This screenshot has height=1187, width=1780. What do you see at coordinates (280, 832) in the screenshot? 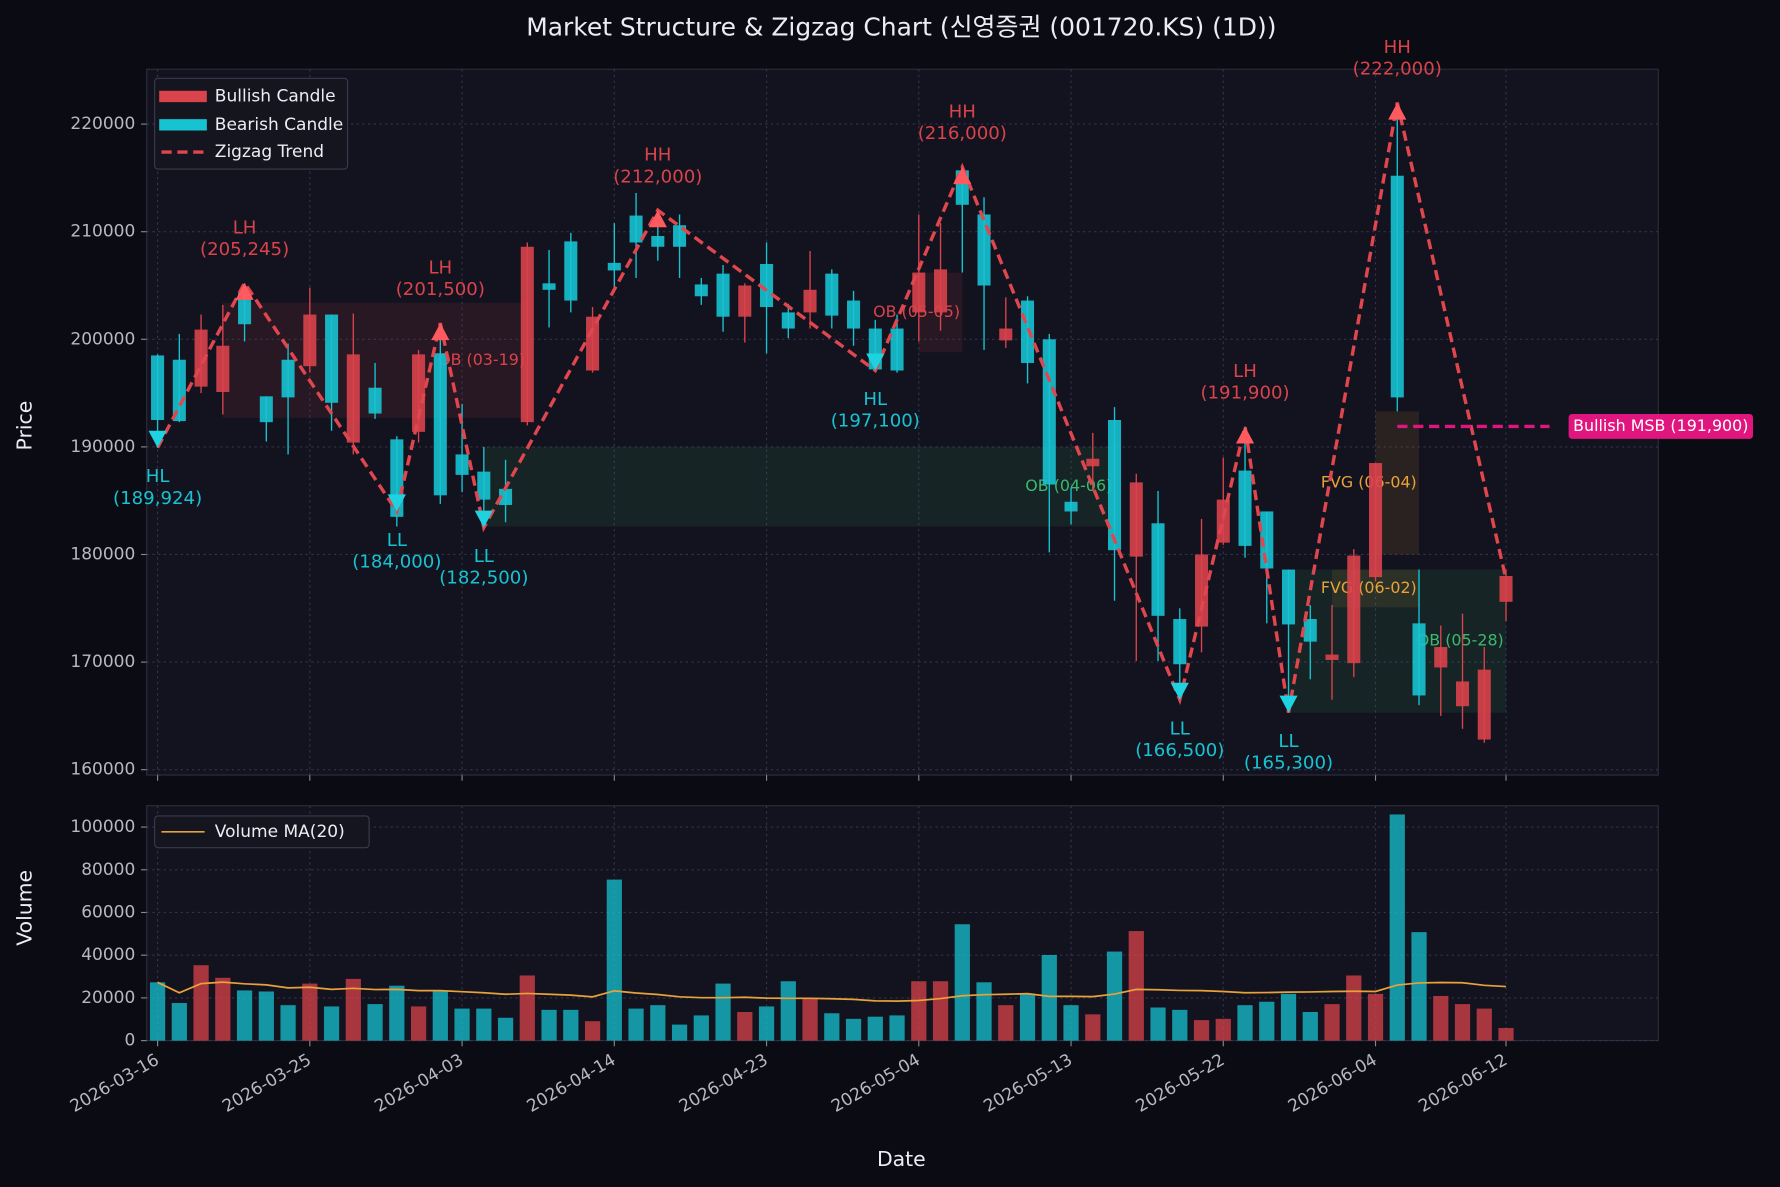
I see `legend-label: Volume MA(20)` at bounding box center [280, 832].